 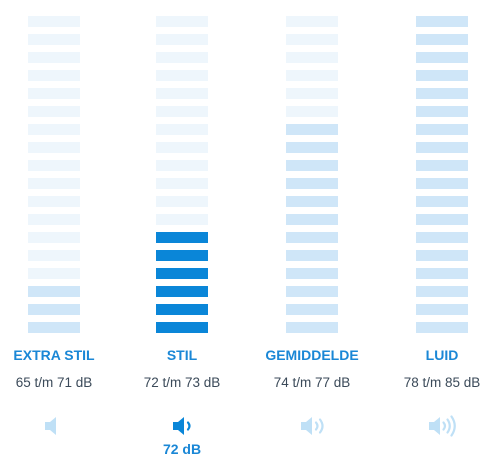 I want to click on level-range: 72 t/m 73 dB, so click(x=182, y=382).